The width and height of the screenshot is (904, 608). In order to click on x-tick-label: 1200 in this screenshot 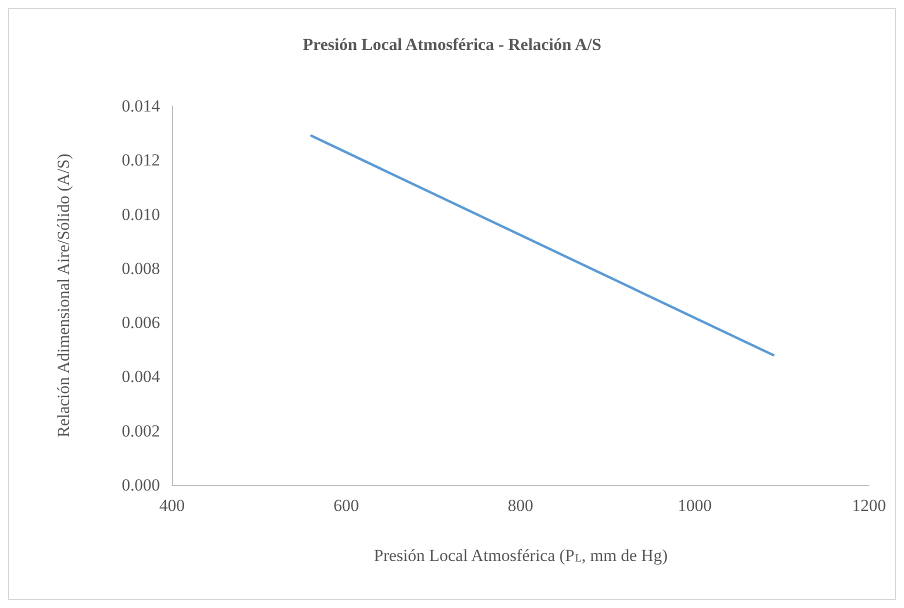, I will do `click(869, 505)`.